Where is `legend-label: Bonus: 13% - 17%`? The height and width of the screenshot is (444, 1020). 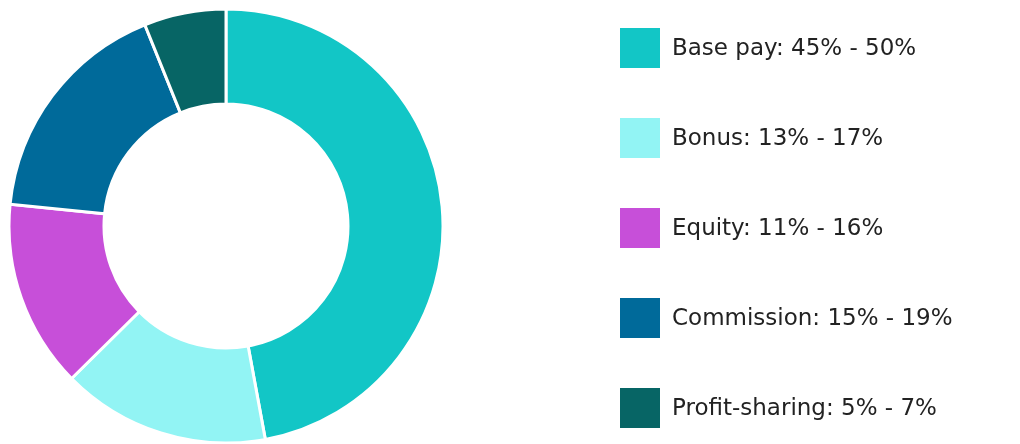 legend-label: Bonus: 13% - 17% is located at coordinates (778, 137).